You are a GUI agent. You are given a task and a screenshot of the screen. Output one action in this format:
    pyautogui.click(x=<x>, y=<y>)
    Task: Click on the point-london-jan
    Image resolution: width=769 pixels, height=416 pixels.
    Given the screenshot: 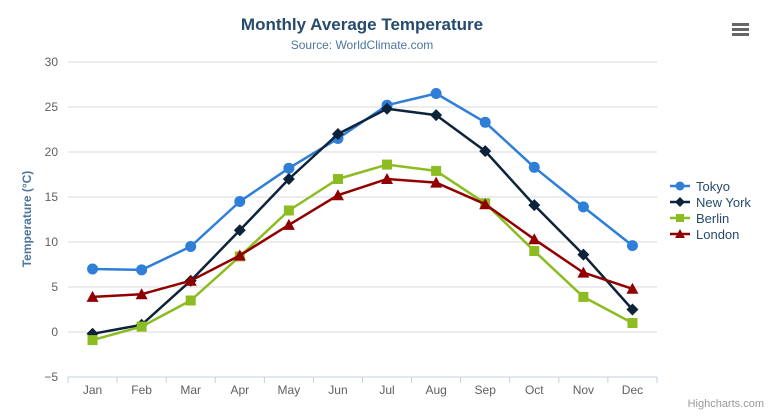 What is the action you would take?
    pyautogui.click(x=92, y=296)
    